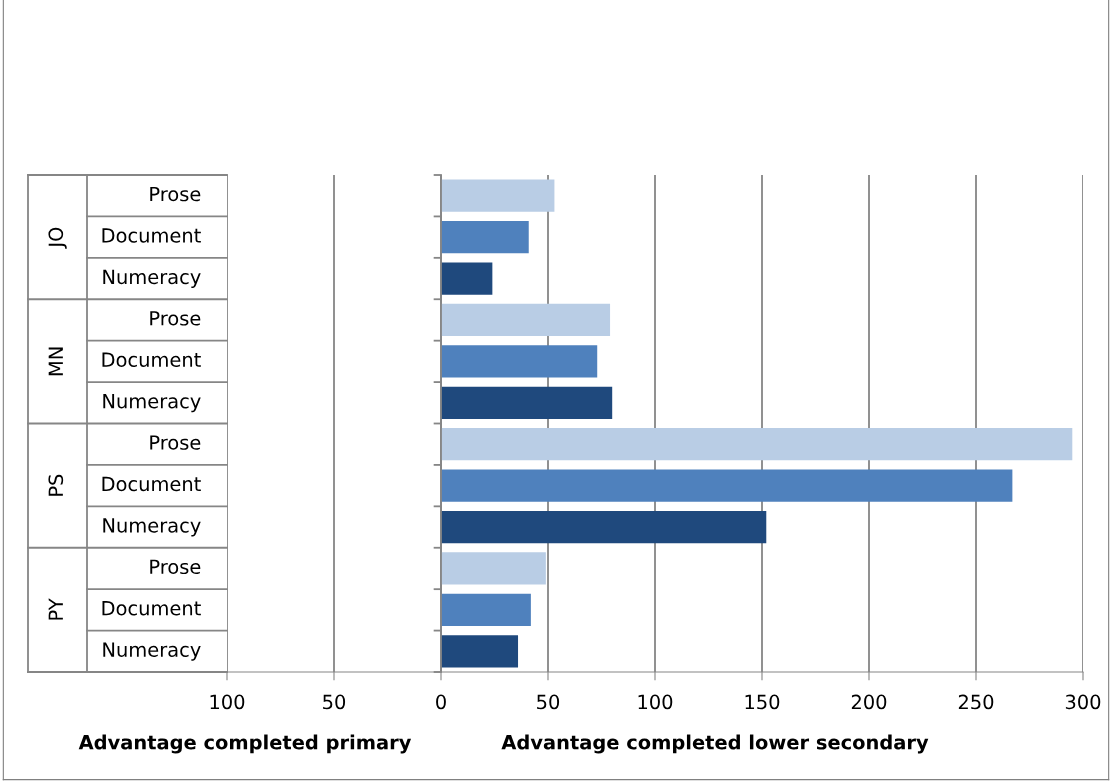 The image size is (1112, 782). I want to click on text: JO, so click(57, 238).